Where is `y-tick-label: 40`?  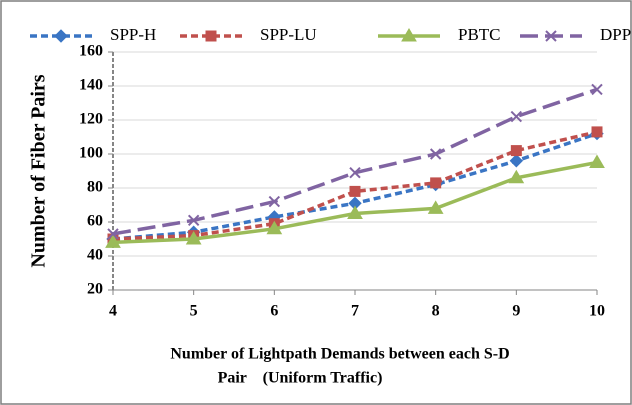 y-tick-label: 40 is located at coordinates (95, 255).